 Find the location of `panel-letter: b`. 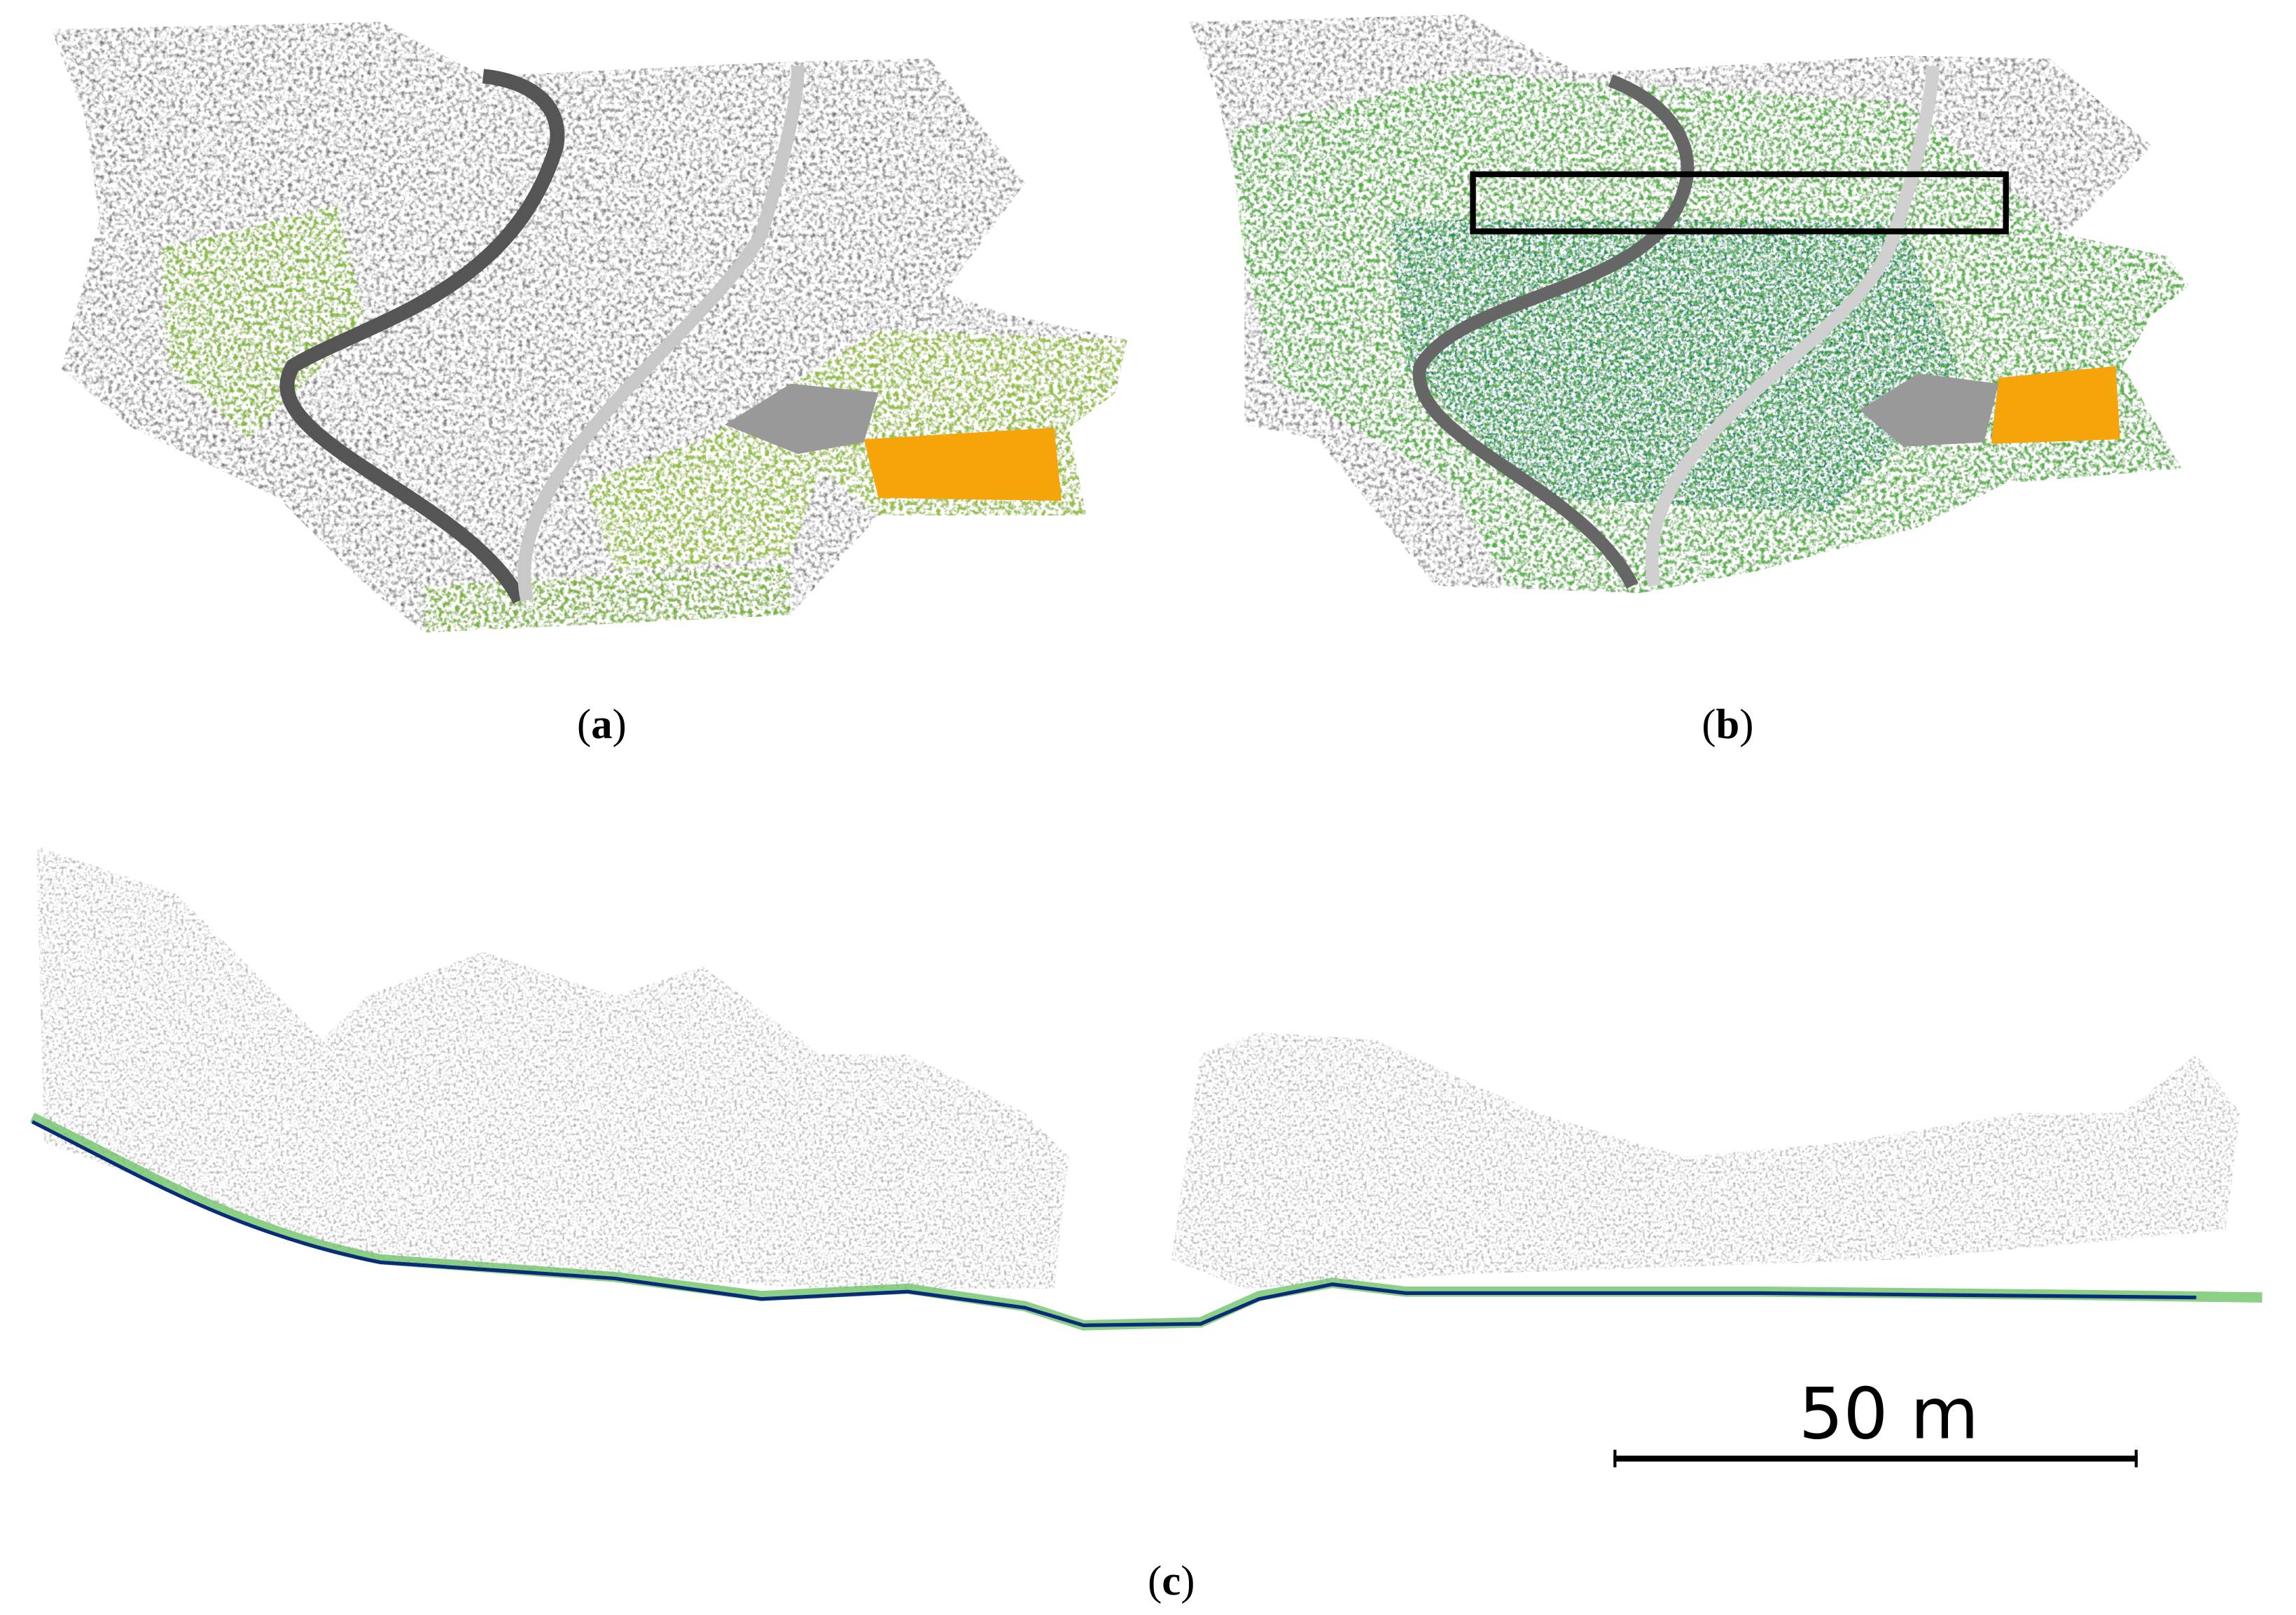

panel-letter: b is located at coordinates (1728, 724).